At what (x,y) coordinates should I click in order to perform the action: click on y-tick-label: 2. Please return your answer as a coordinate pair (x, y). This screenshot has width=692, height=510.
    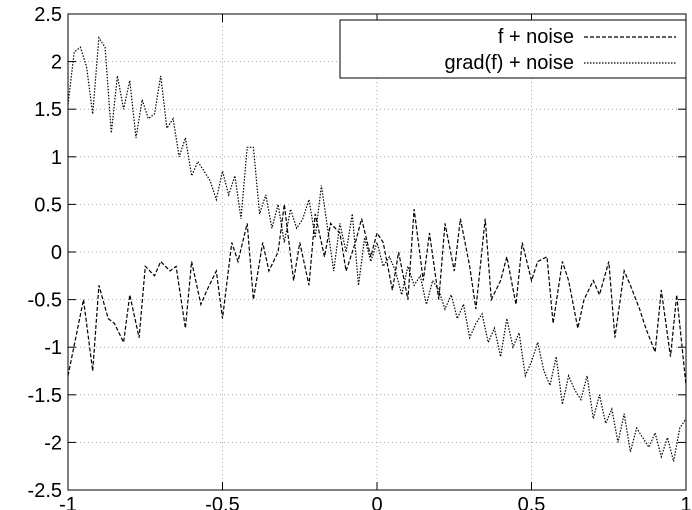
    Looking at the image, I should click on (56, 63).